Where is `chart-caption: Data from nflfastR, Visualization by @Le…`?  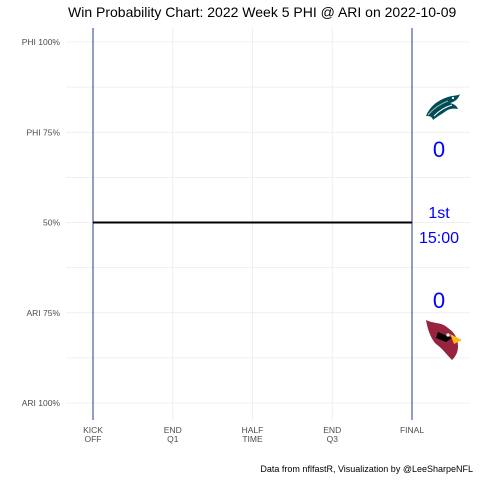
chart-caption: Data from nflfastR, Visualization by @Le… is located at coordinates (366, 469).